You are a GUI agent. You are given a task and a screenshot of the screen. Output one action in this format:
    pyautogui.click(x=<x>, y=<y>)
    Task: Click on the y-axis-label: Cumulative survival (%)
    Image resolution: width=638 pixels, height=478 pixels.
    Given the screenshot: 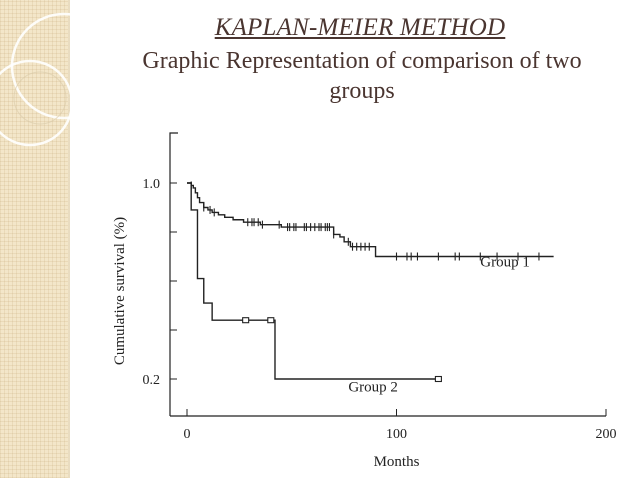 What is the action you would take?
    pyautogui.click(x=120, y=291)
    